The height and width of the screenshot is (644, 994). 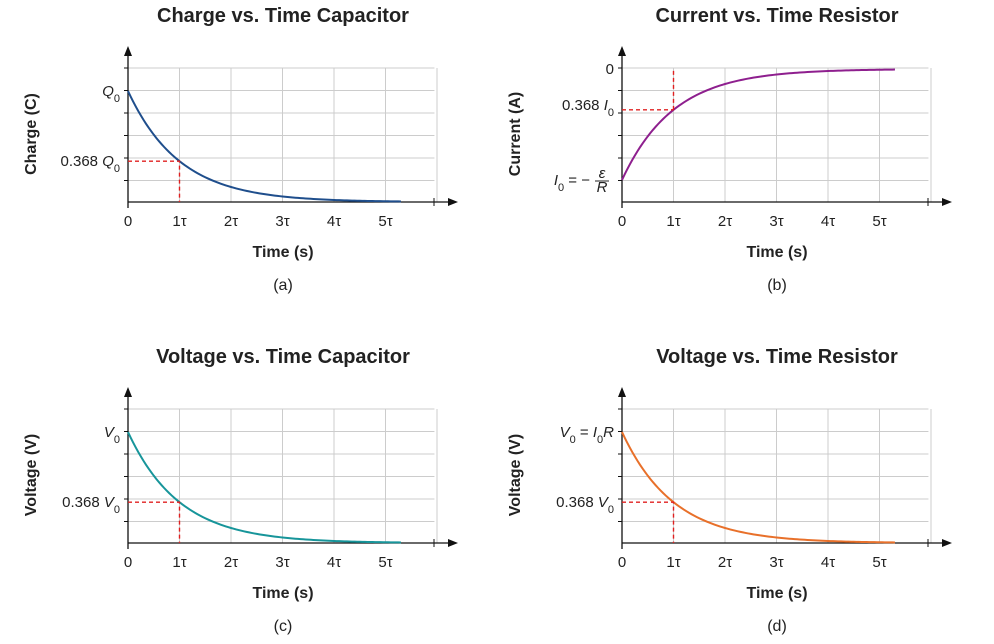 What do you see at coordinates (112, 435) in the screenshot?
I see `y-axis-label-value: V0` at bounding box center [112, 435].